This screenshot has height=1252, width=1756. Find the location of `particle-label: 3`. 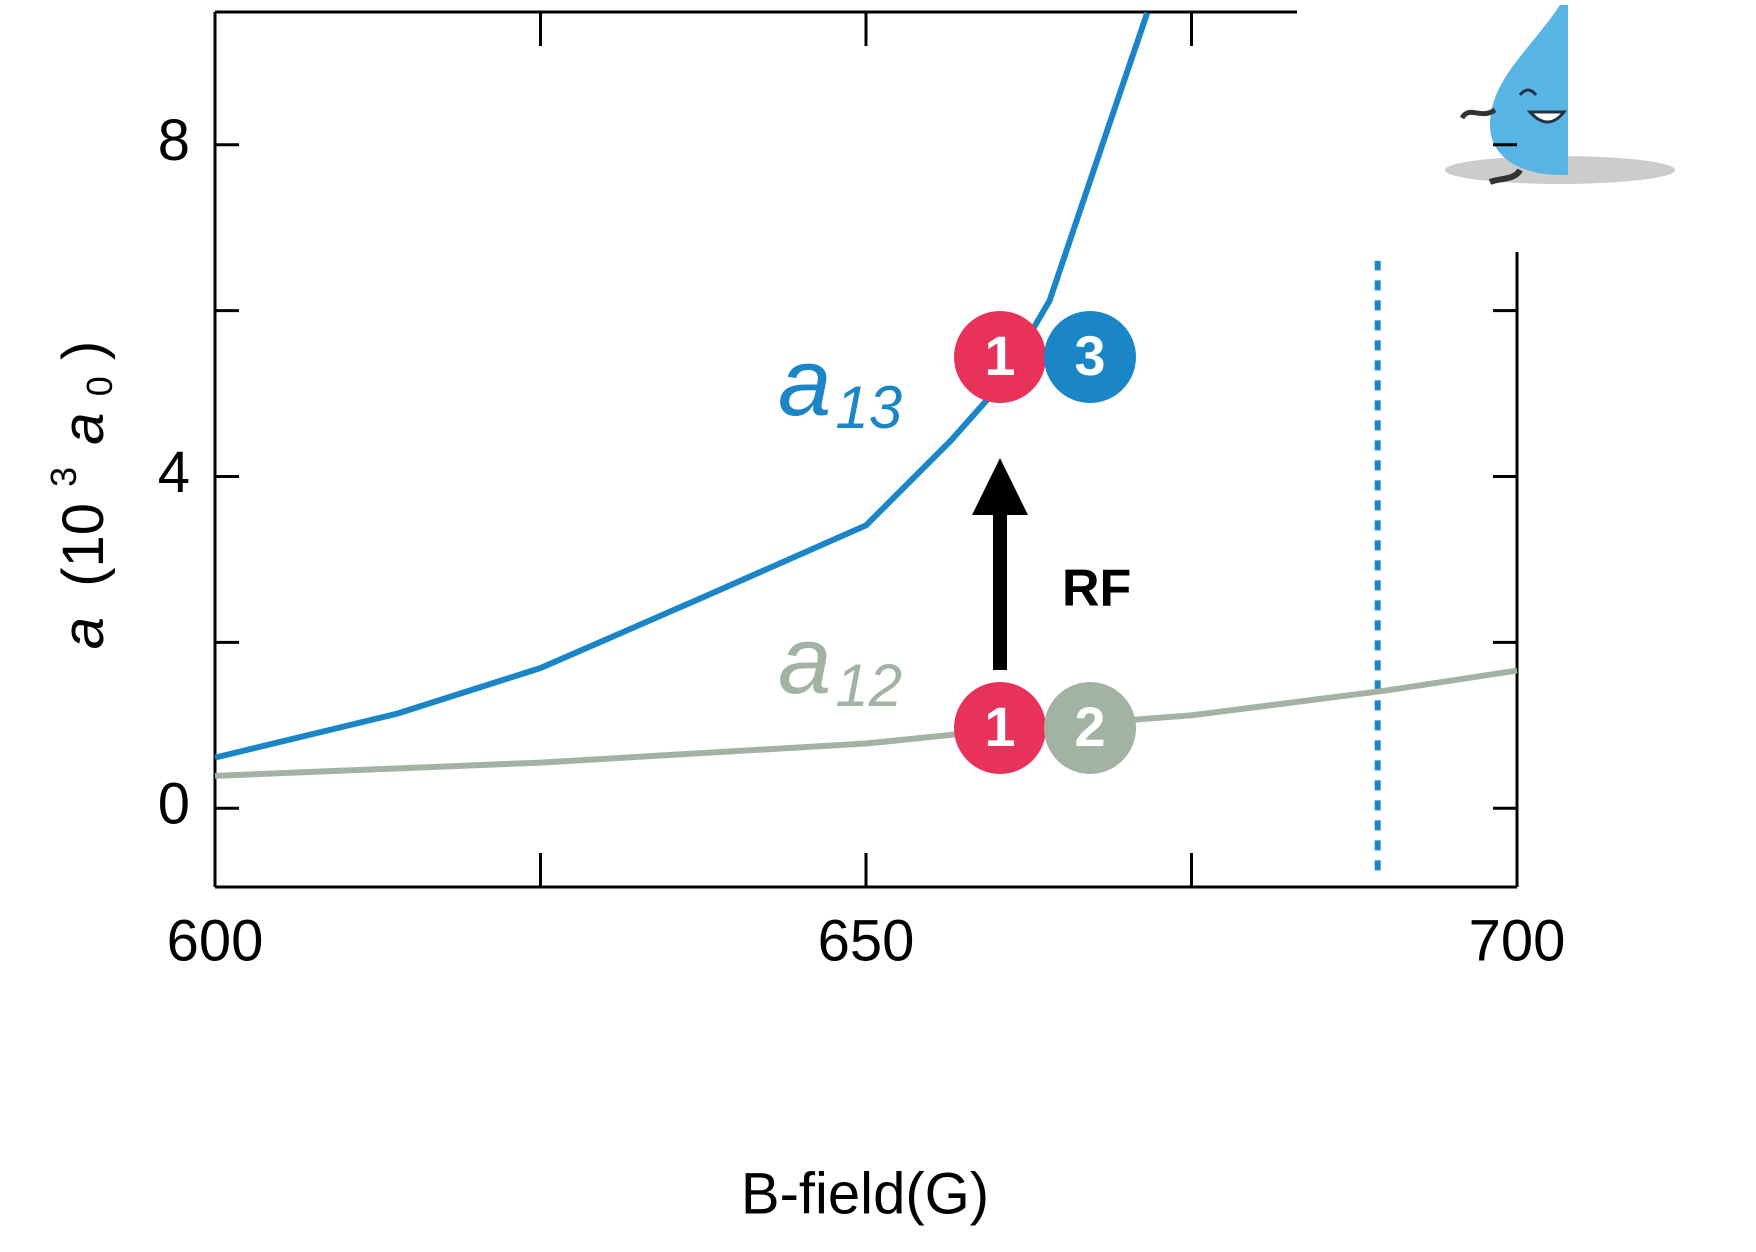

particle-label: 3 is located at coordinates (1089, 355).